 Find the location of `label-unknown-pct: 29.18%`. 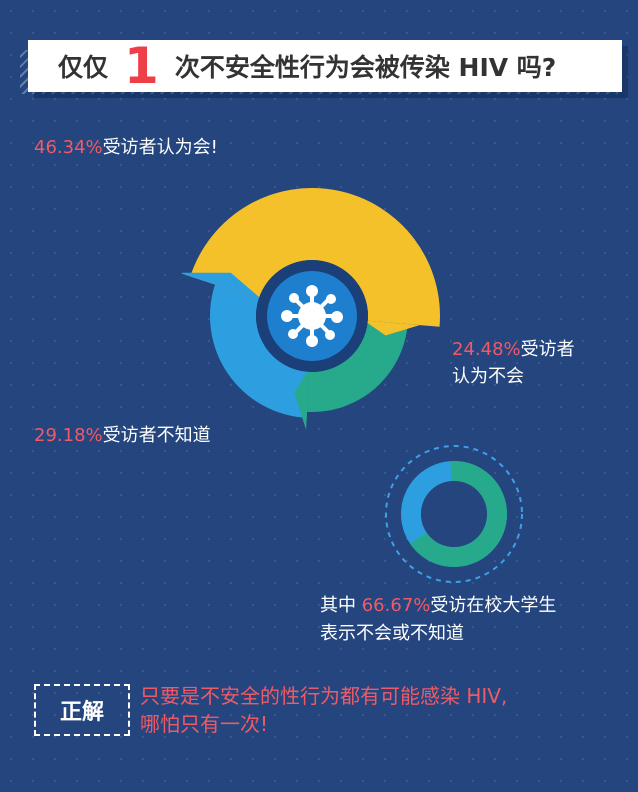

label-unknown-pct: 29.18% is located at coordinates (68, 435).